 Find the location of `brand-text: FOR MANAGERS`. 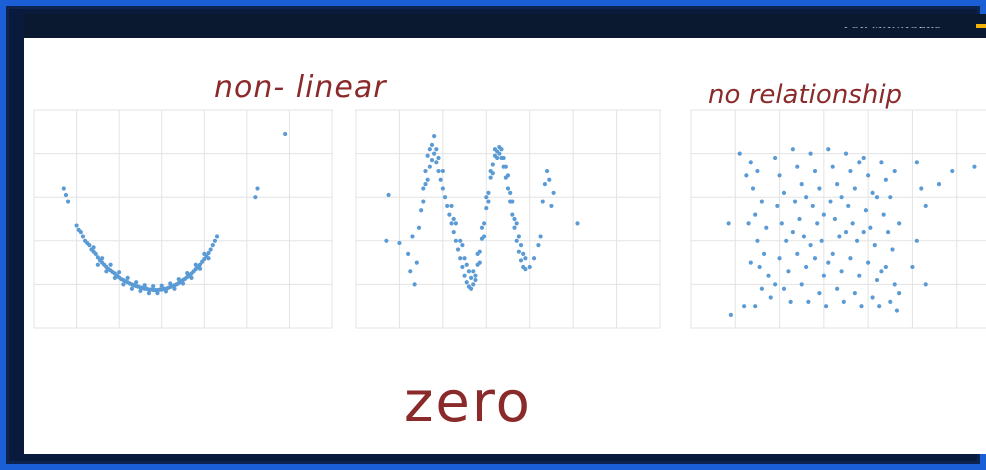

brand-text: FOR MANAGERS is located at coordinates (893, 25).